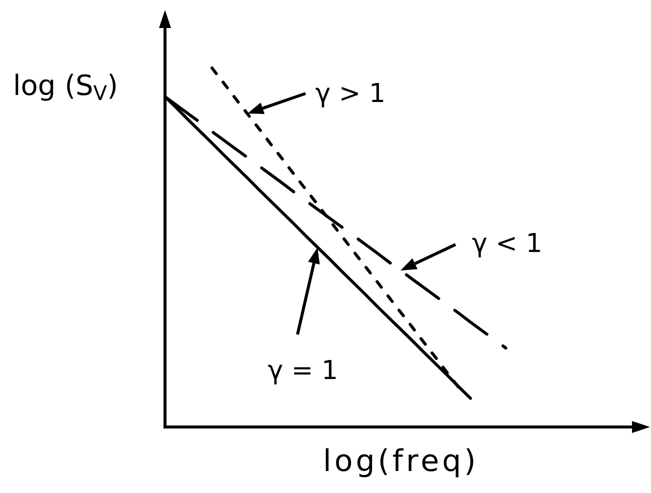  What do you see at coordinates (507, 244) in the screenshot?
I see `annotation: γ < 1` at bounding box center [507, 244].